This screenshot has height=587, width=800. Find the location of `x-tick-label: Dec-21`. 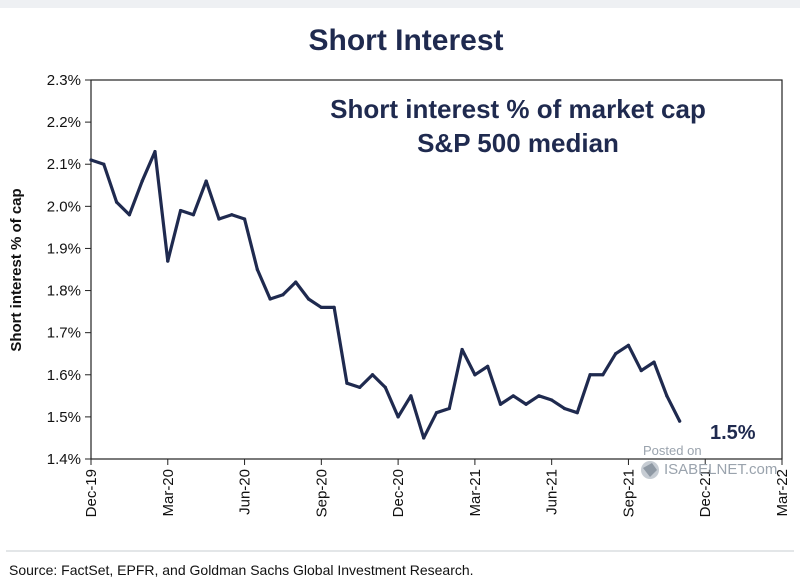

x-tick-label: Dec-21 is located at coordinates (705, 493).